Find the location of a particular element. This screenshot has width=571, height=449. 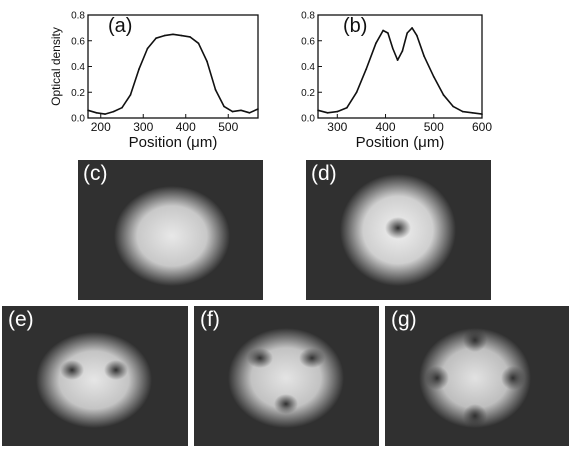

cloud-image-e is located at coordinates (94, 380).